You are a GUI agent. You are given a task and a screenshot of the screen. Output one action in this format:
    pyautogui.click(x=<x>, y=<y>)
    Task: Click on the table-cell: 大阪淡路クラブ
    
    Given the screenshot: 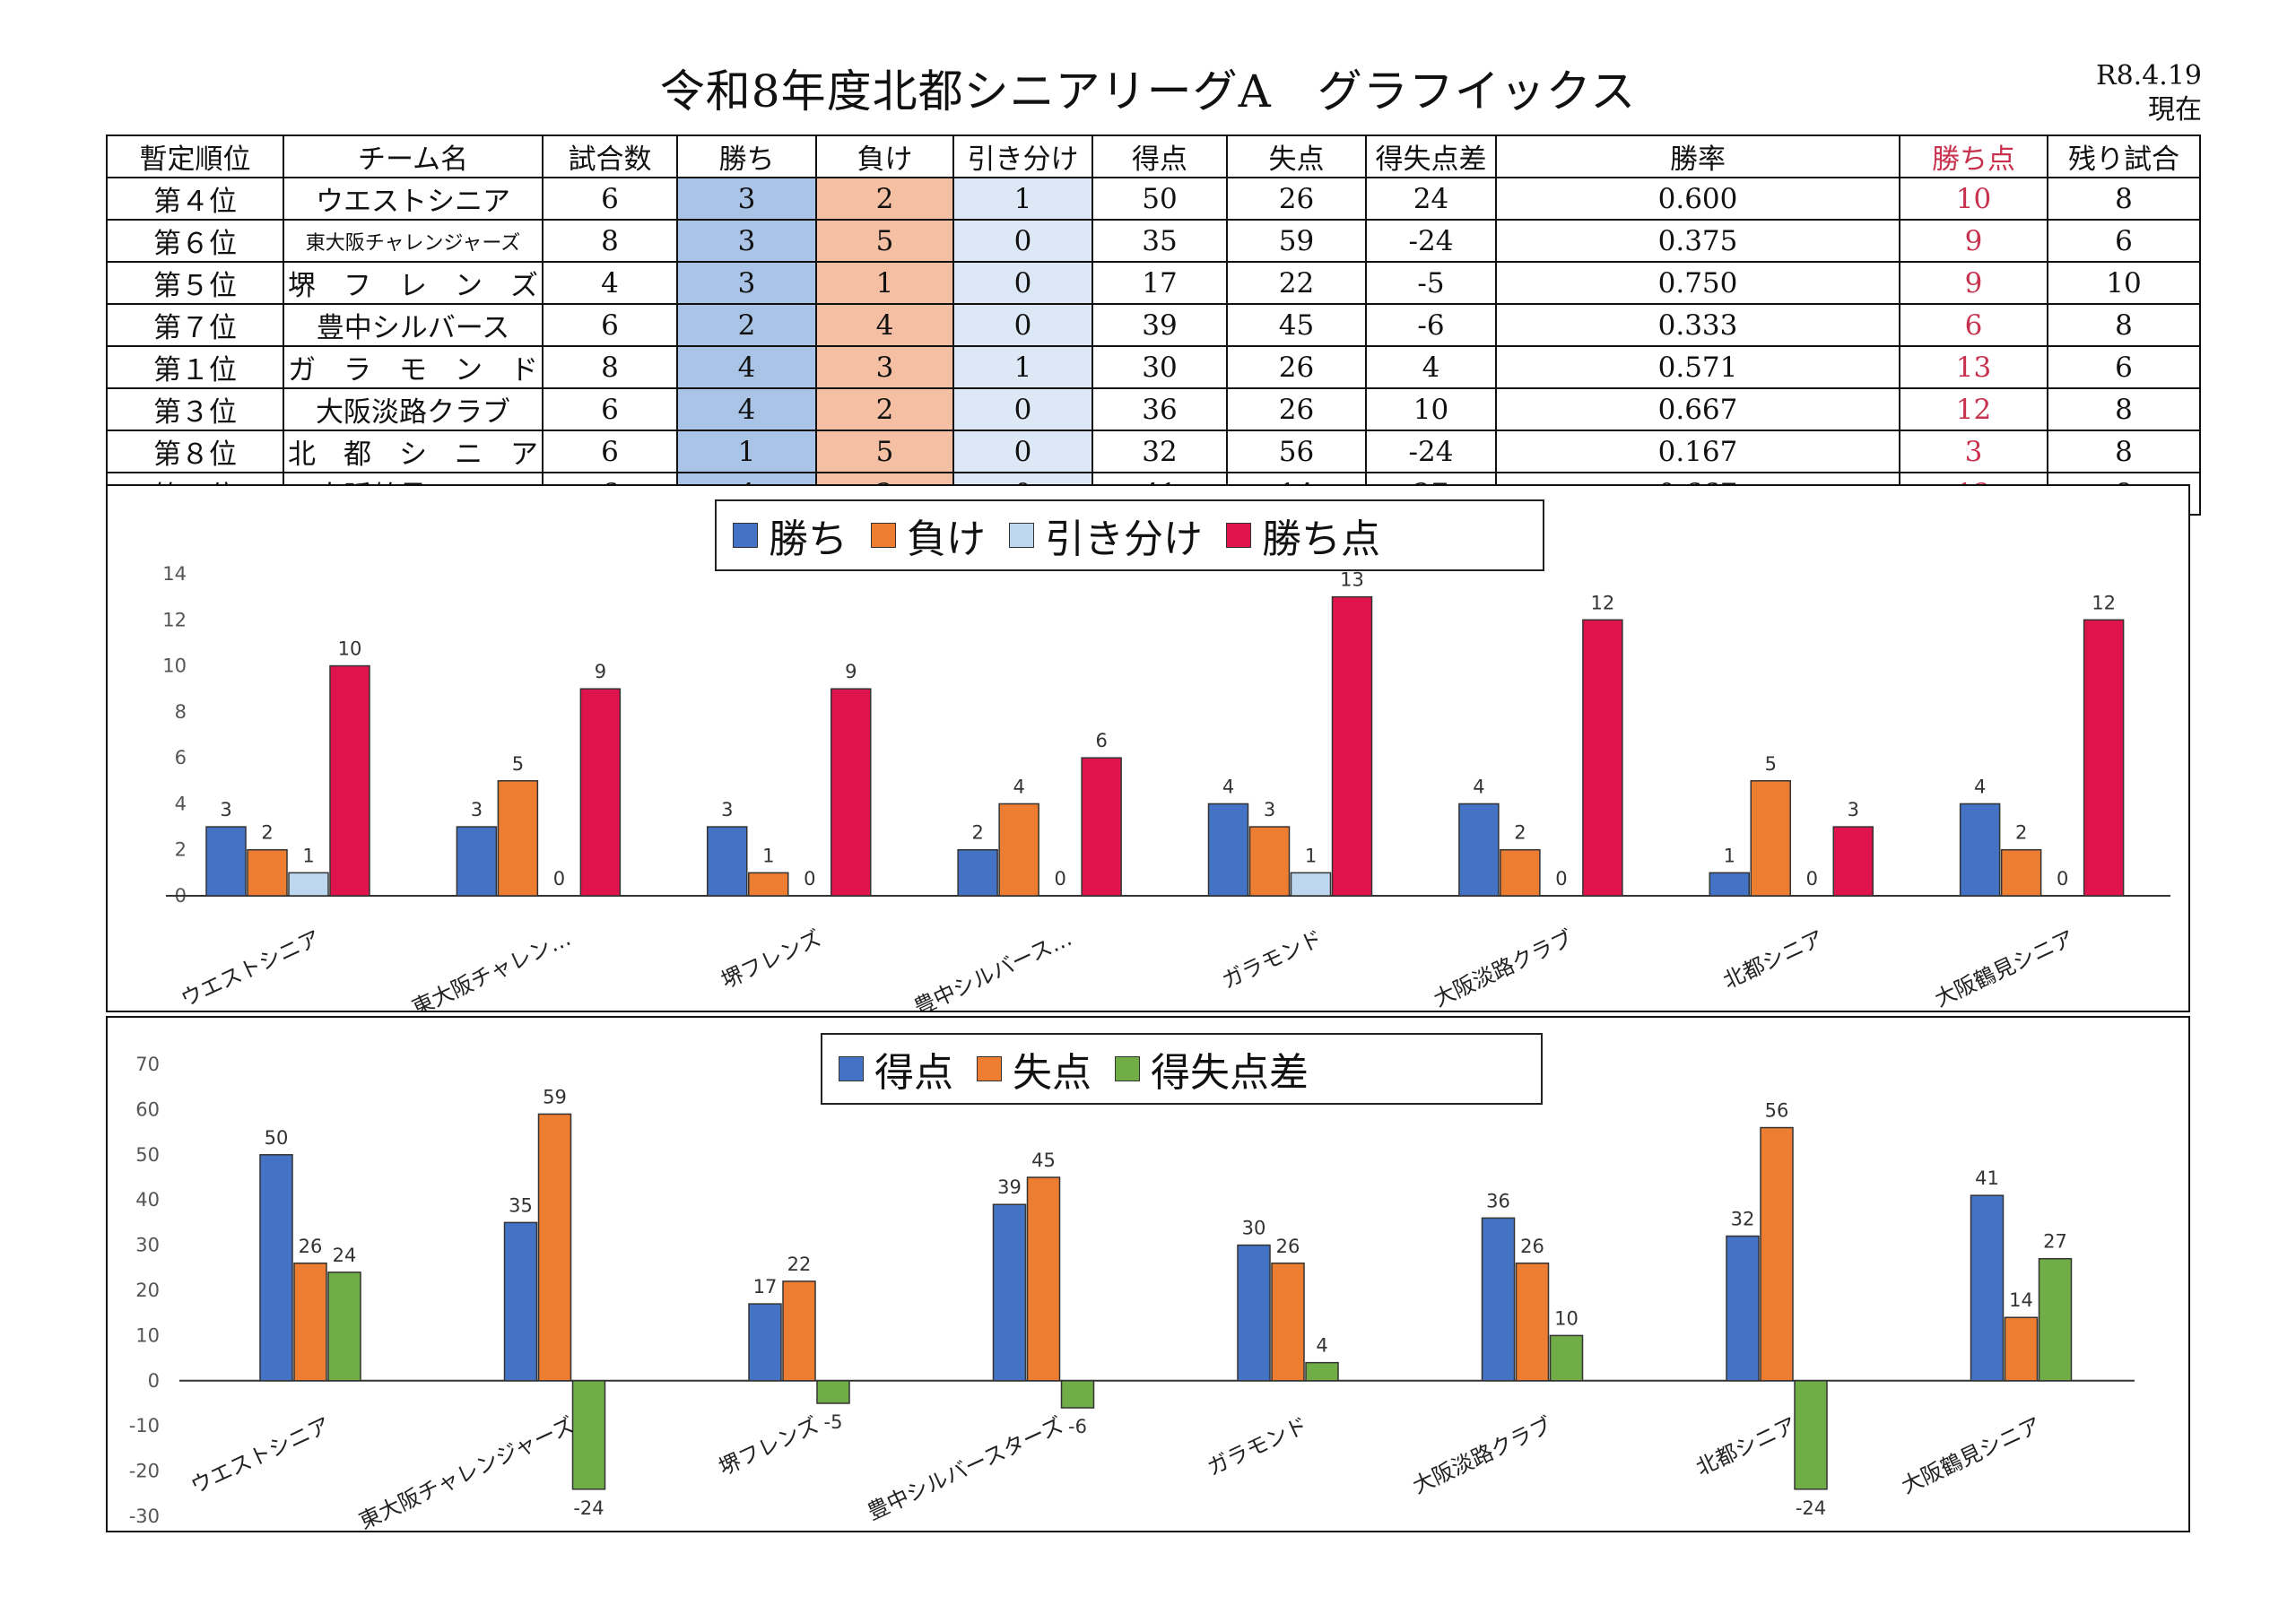 What is the action you would take?
    pyautogui.click(x=413, y=409)
    